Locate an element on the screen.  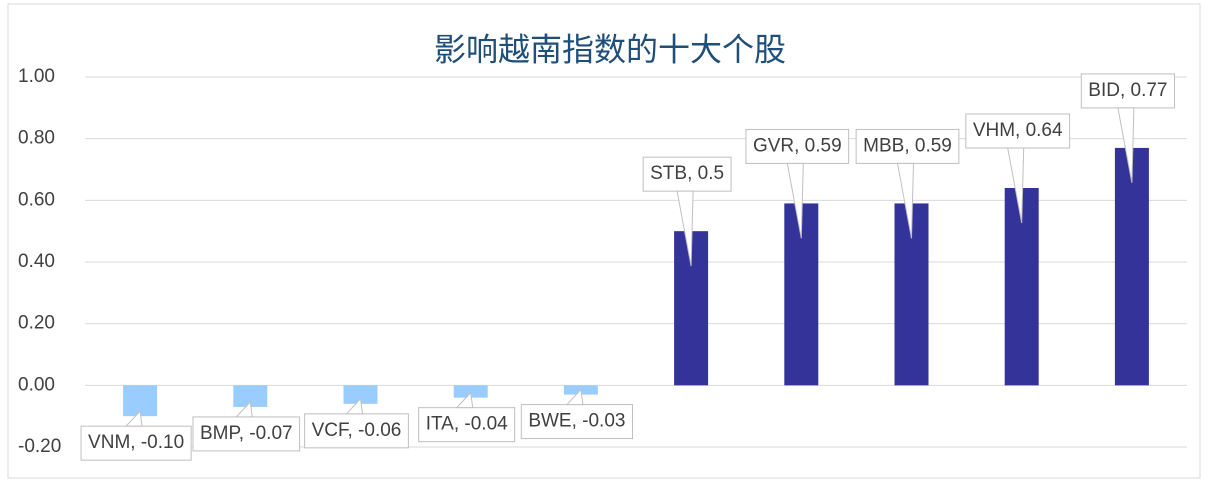
y-tick-label: 0.40 is located at coordinates (36, 261).